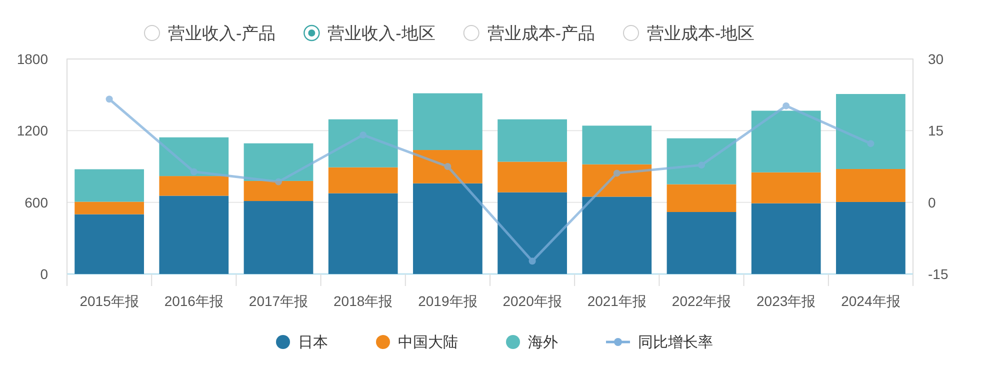 Image resolution: width=989 pixels, height=373 pixels. I want to click on legend-label: 中国大陆, so click(428, 342).